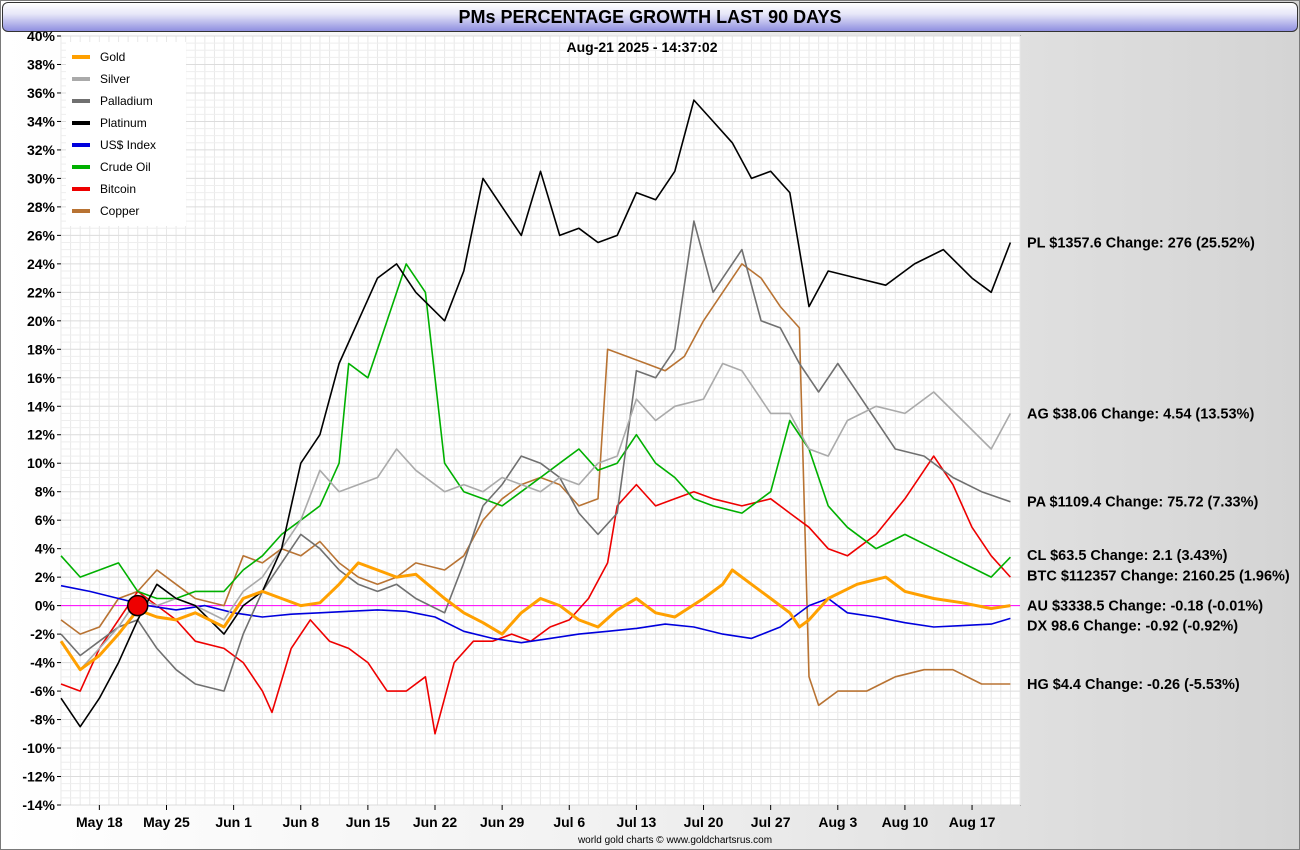 Image resolution: width=1300 pixels, height=850 pixels. I want to click on y-tick-label: -4%, so click(42, 663).